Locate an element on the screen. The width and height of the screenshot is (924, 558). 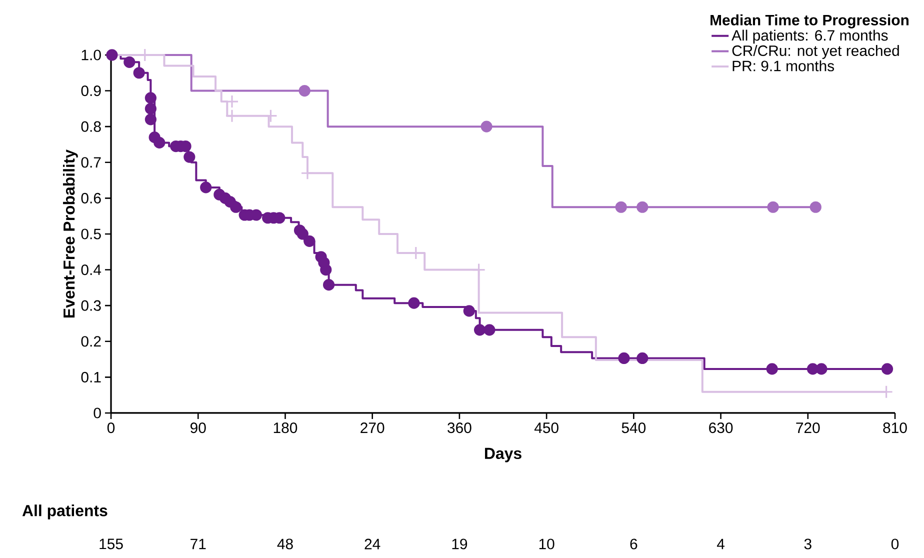
y-axis-title: Event-Free Probability is located at coordinates (70, 233).